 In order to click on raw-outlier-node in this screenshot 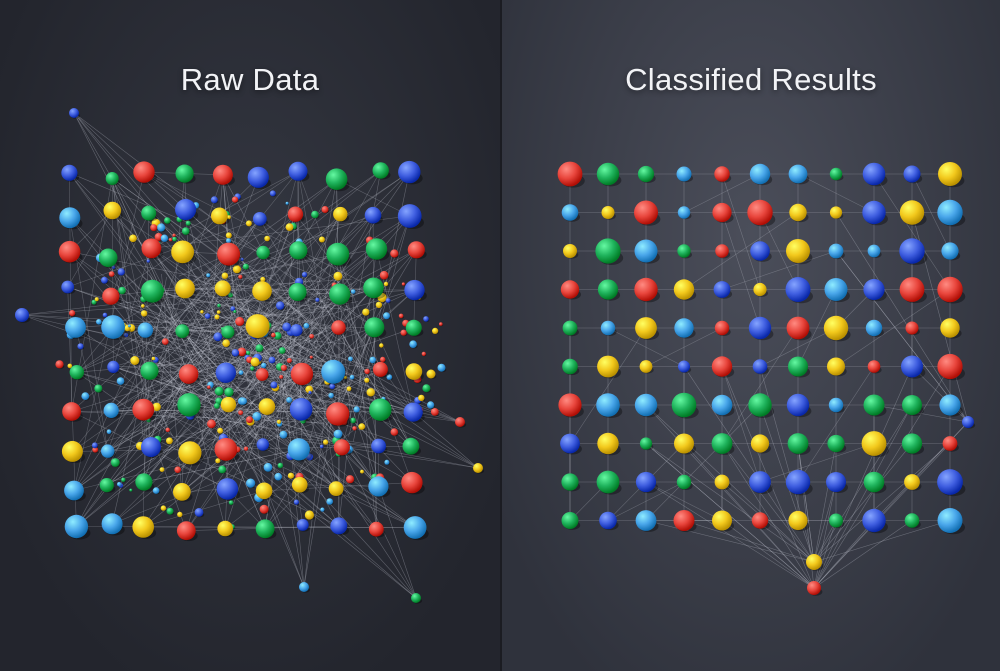, I will do `click(460, 422)`.